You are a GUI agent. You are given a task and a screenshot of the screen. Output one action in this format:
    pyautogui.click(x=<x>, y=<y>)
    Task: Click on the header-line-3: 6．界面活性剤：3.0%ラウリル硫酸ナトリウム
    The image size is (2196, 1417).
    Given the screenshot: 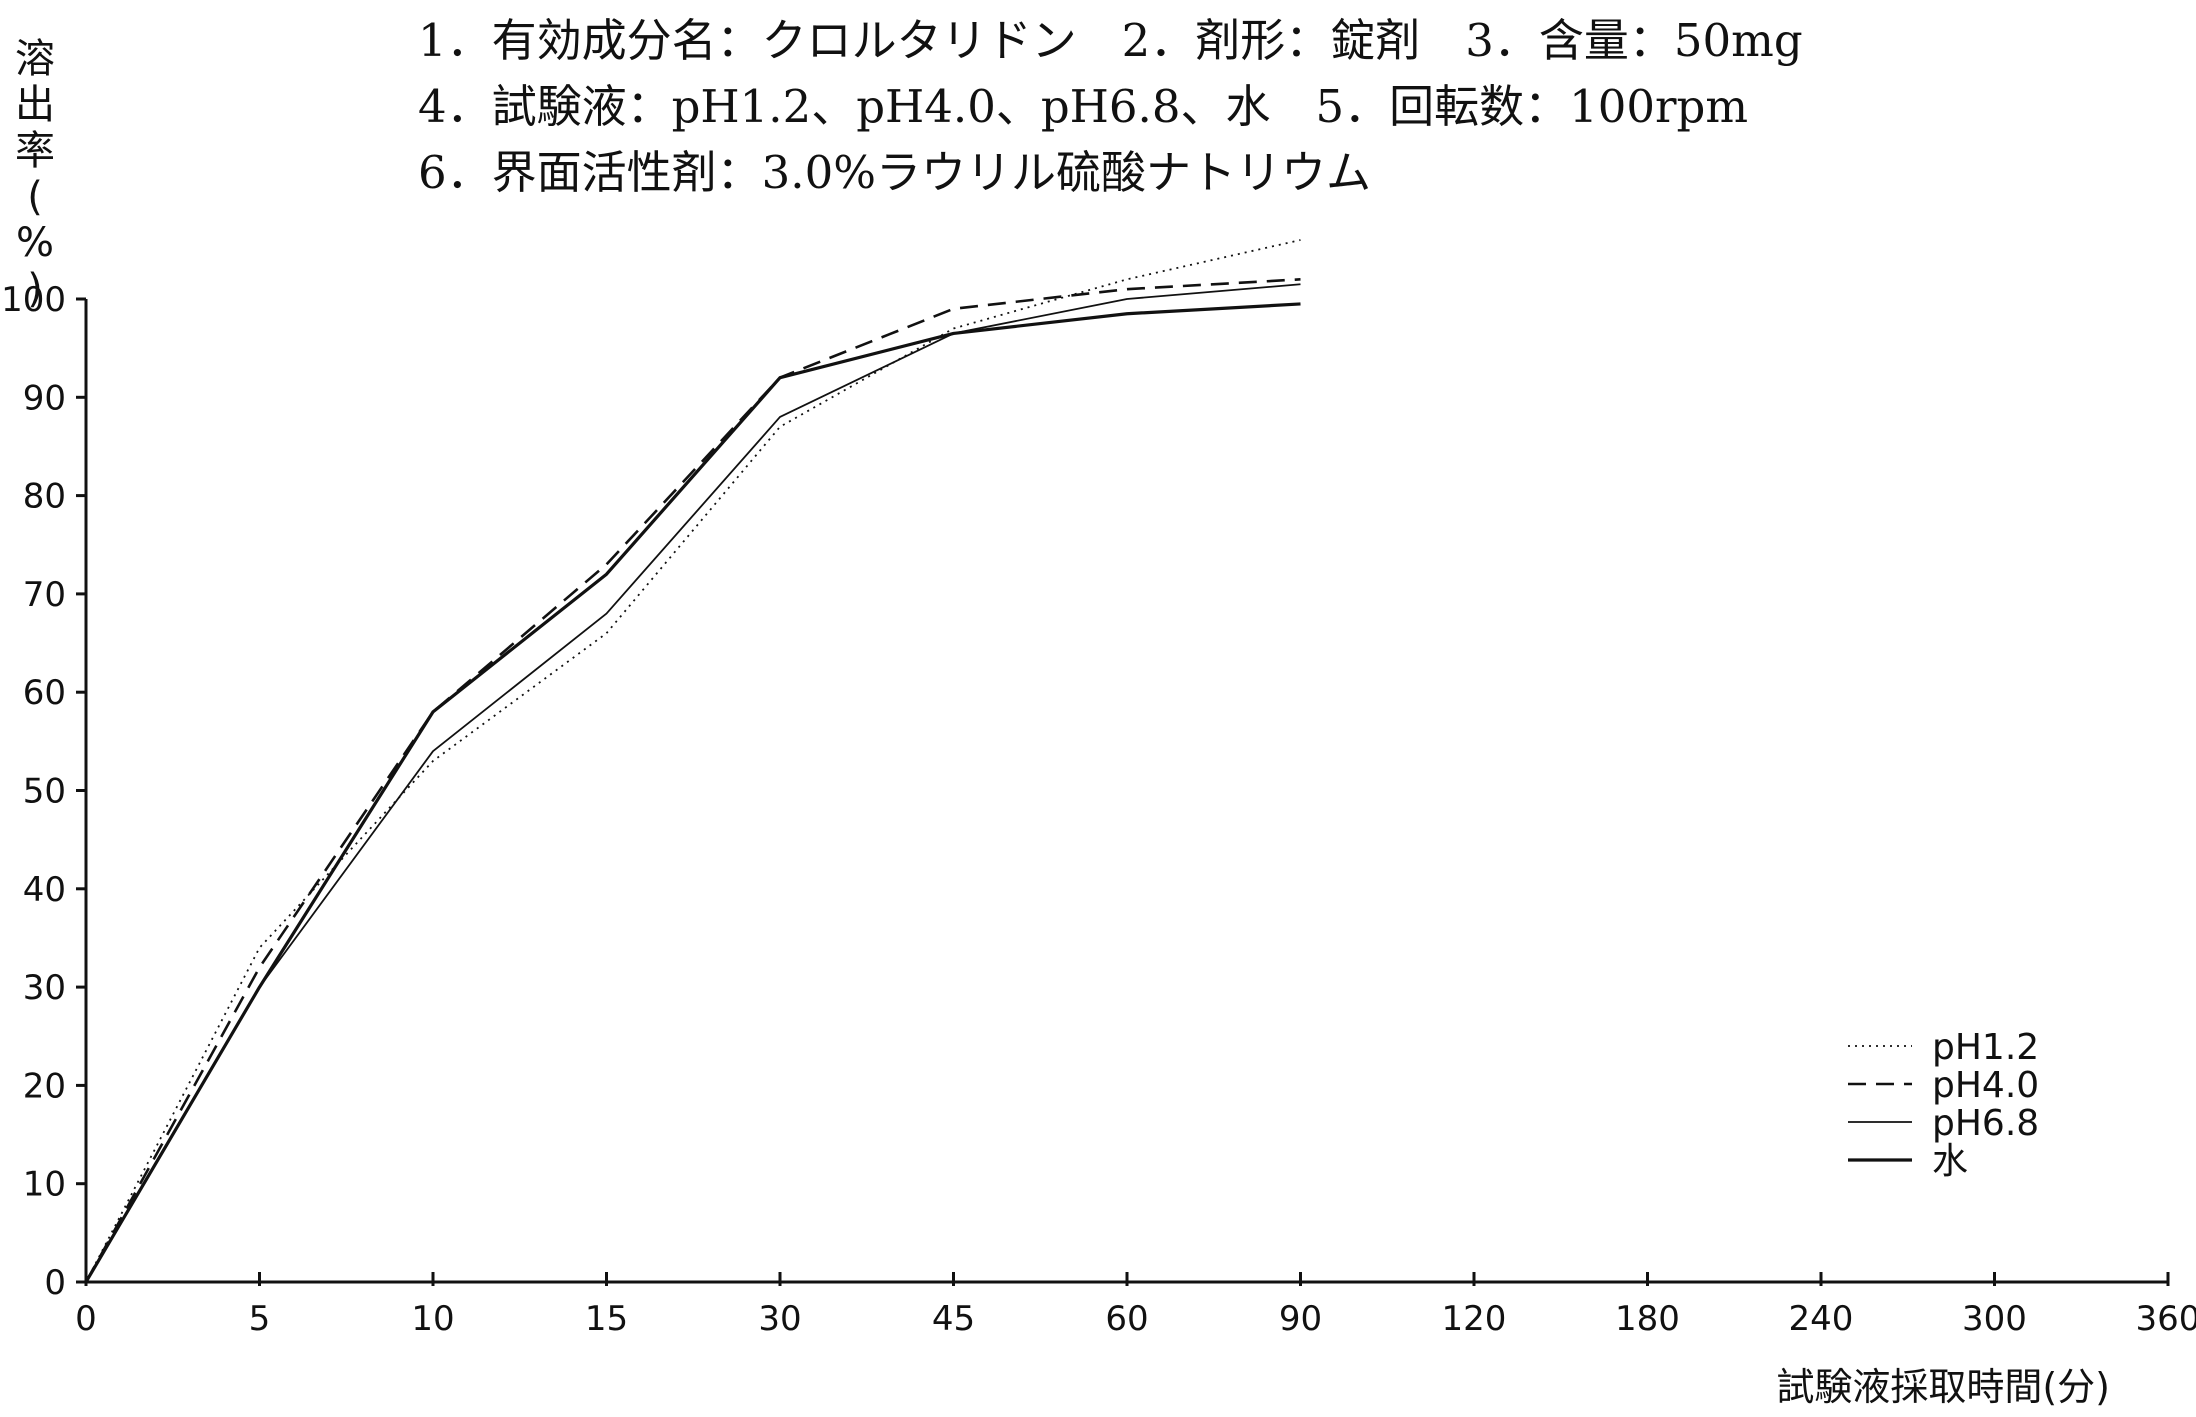 What is the action you would take?
    pyautogui.click(x=894, y=172)
    